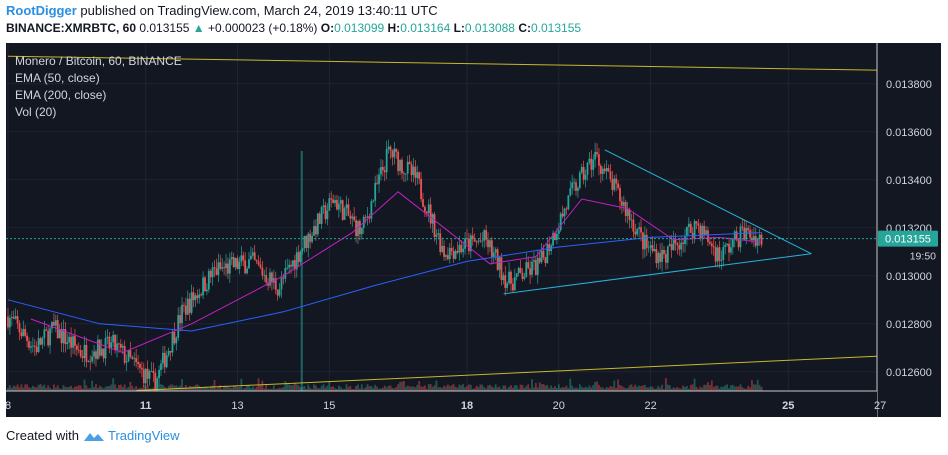 The width and height of the screenshot is (948, 455). I want to click on low-label: L:, so click(459, 28).